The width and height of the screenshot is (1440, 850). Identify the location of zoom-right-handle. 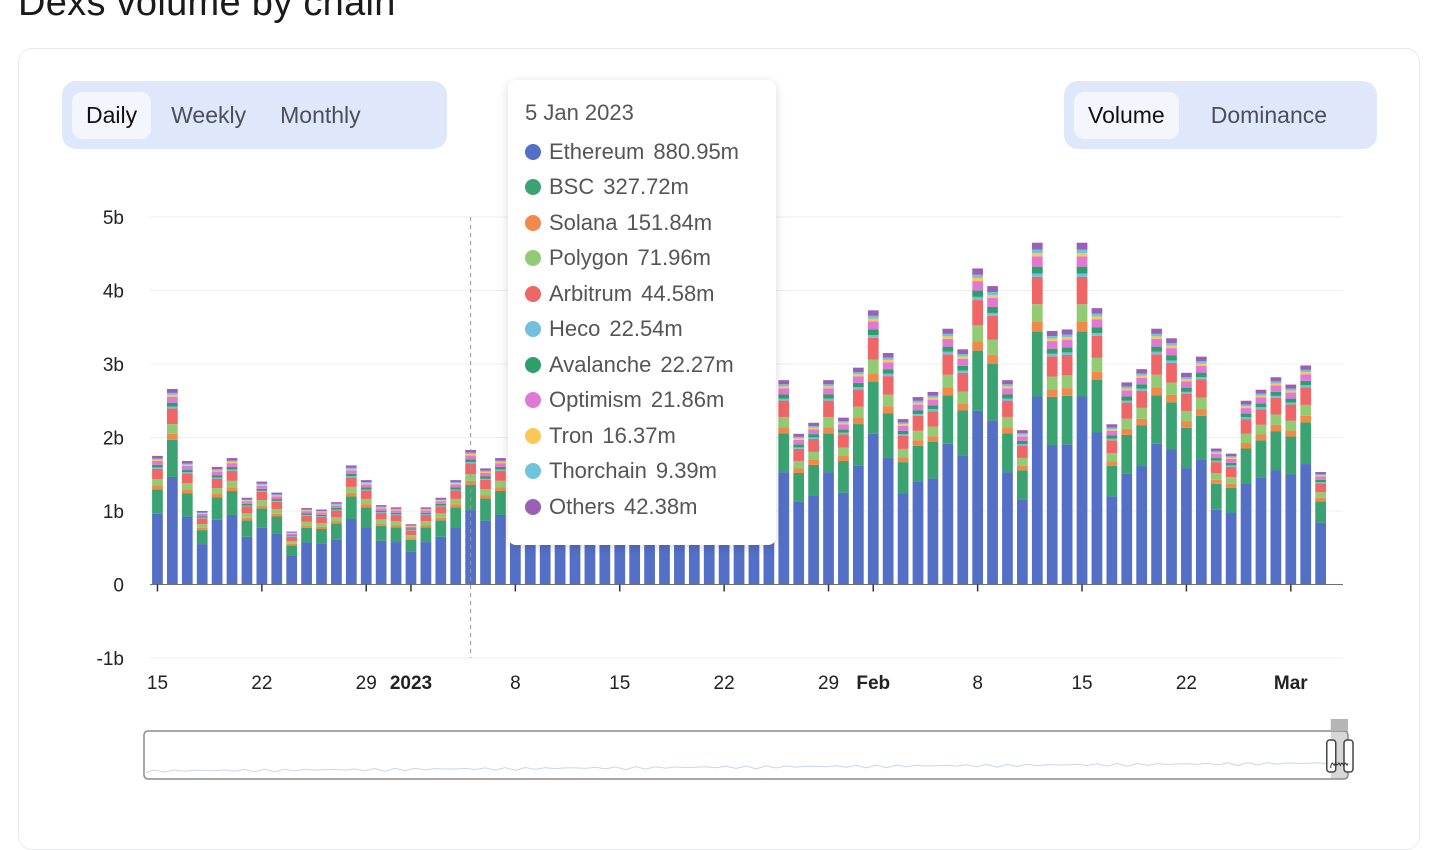
(1348, 756).